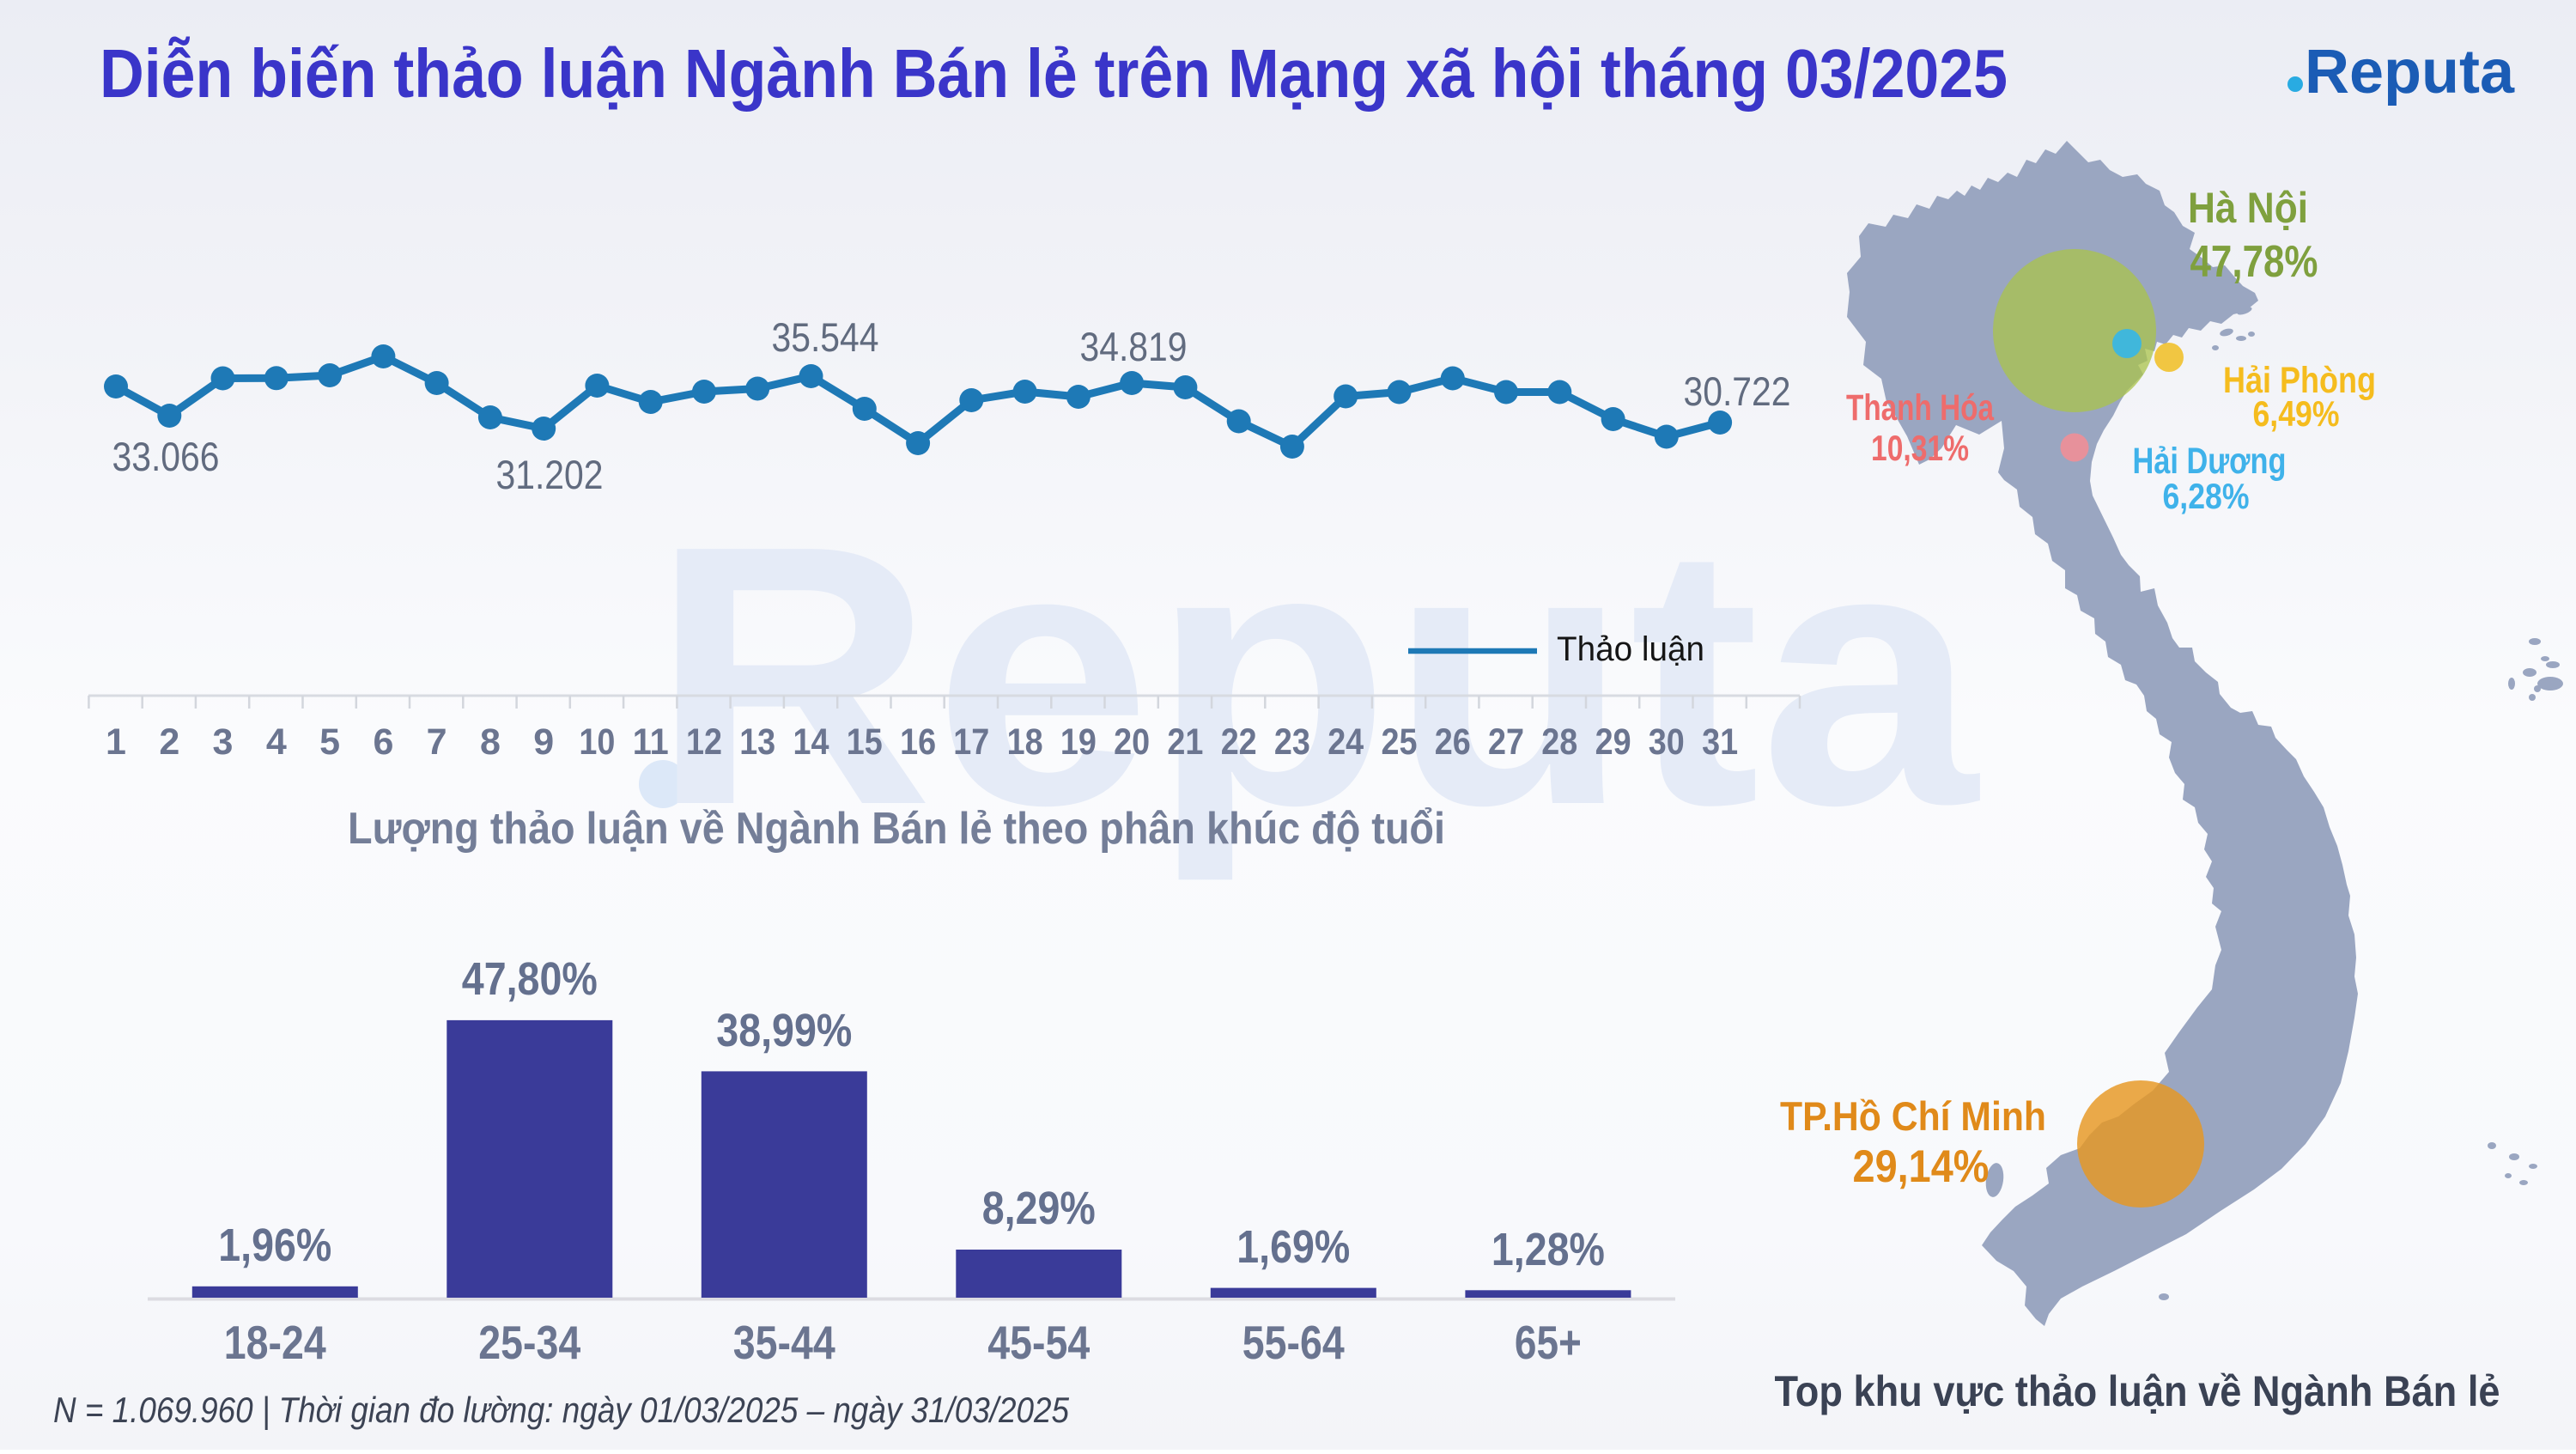  I want to click on svg-text: 3, so click(223, 742).